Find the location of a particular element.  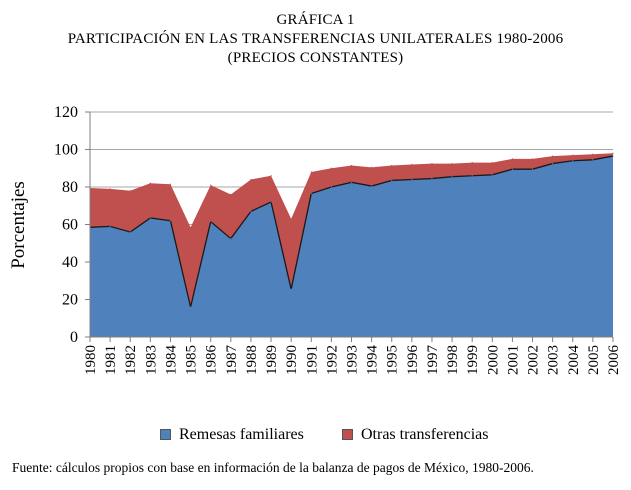

y-tick-labels: 0 20 40 60 80 100 120 is located at coordinates (66, 225).